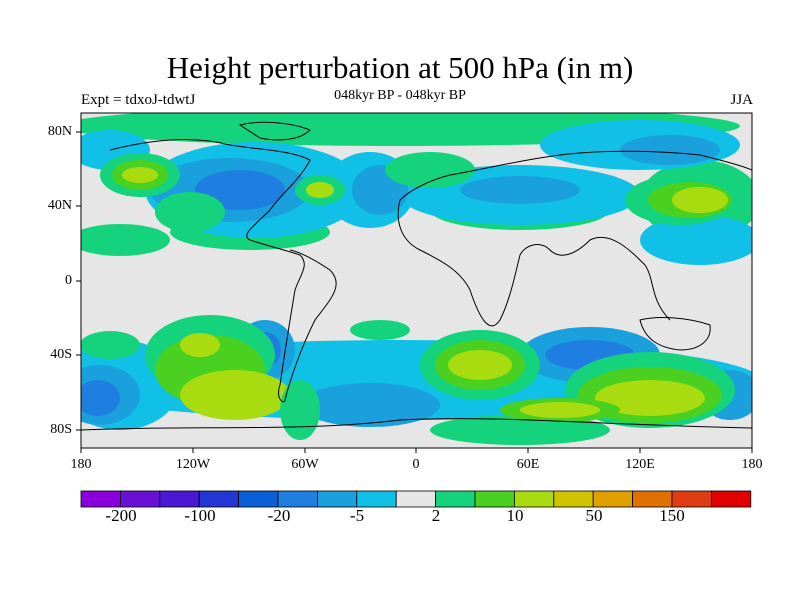 The height and width of the screenshot is (600, 800). Describe the element at coordinates (480, 365) in the screenshot. I see `s-atlantic-high` at that location.